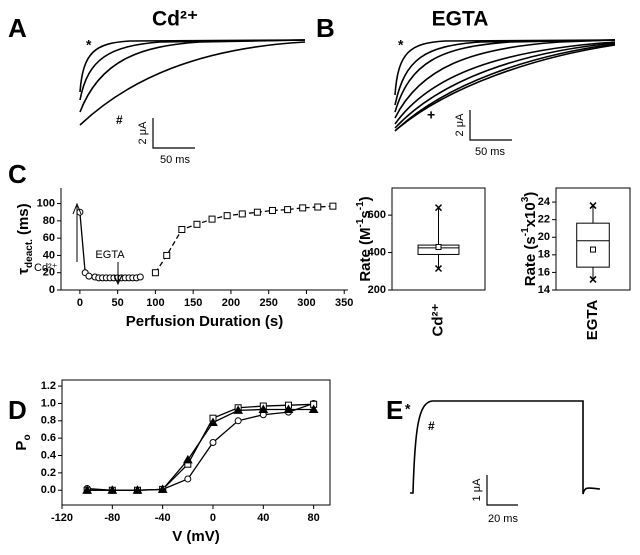  Describe the element at coordinates (29, 253) in the screenshot. I see `y-axis-label-part: deact.` at that location.